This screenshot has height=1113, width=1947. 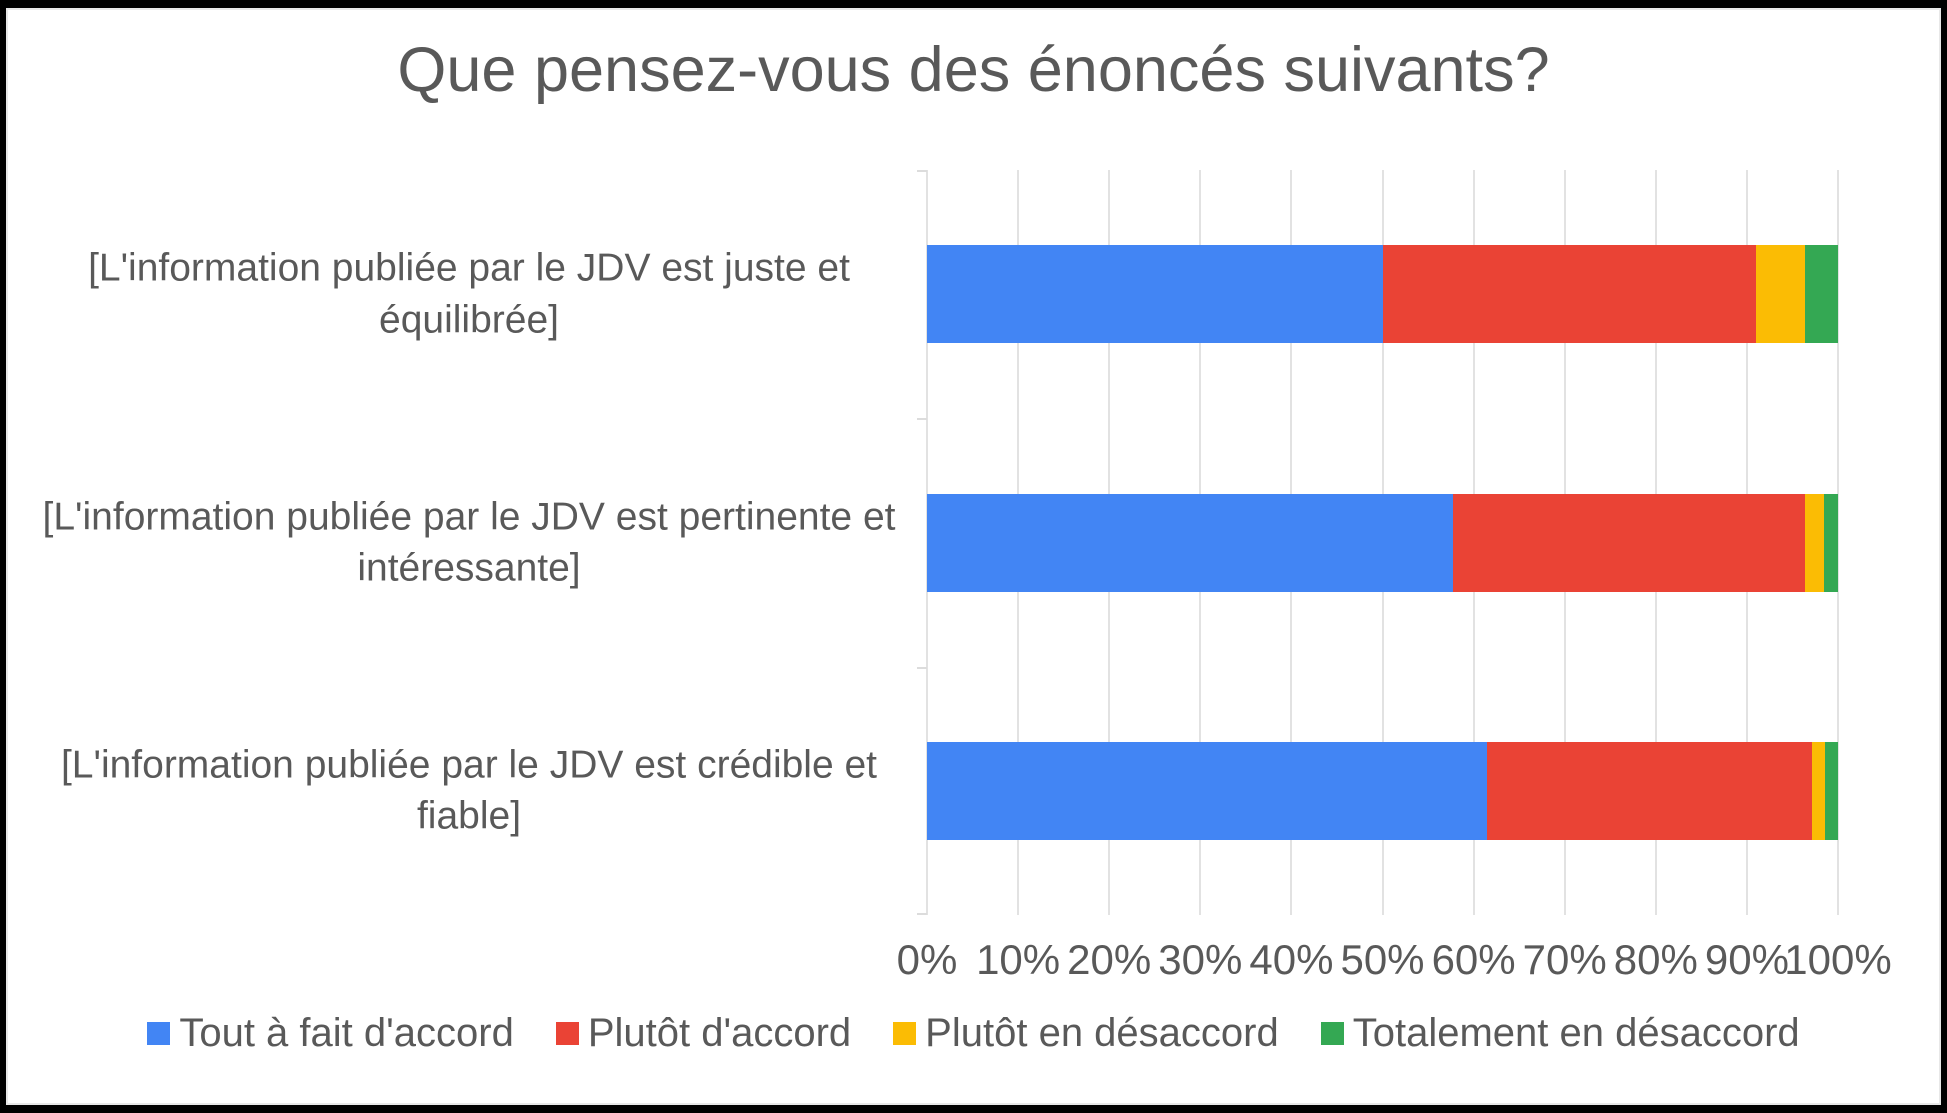 What do you see at coordinates (1564, 959) in the screenshot?
I see `x-tick-label-70%: 70%` at bounding box center [1564, 959].